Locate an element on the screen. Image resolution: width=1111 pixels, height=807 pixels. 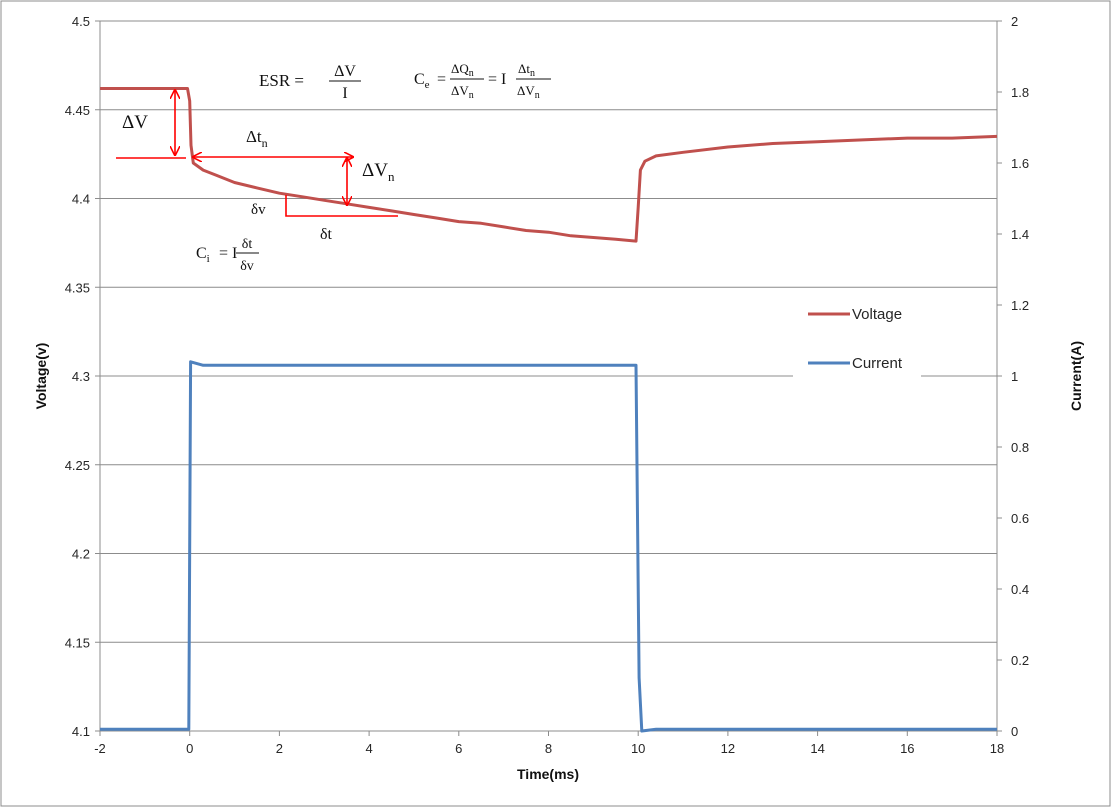
formula-ce-den2-main: ΔV is located at coordinates (526, 90).